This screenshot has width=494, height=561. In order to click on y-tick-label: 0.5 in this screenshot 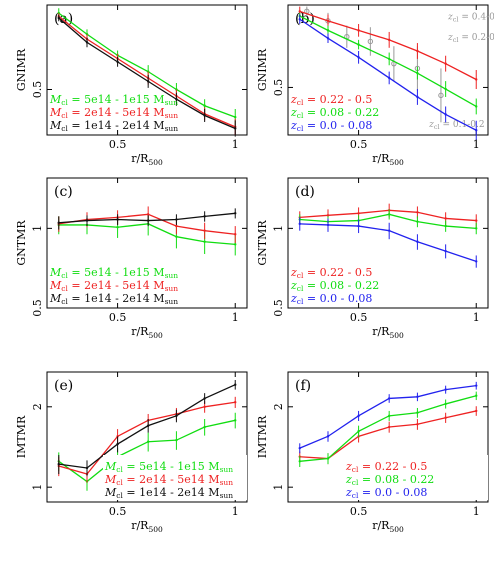, I will do `click(278, 308)`.